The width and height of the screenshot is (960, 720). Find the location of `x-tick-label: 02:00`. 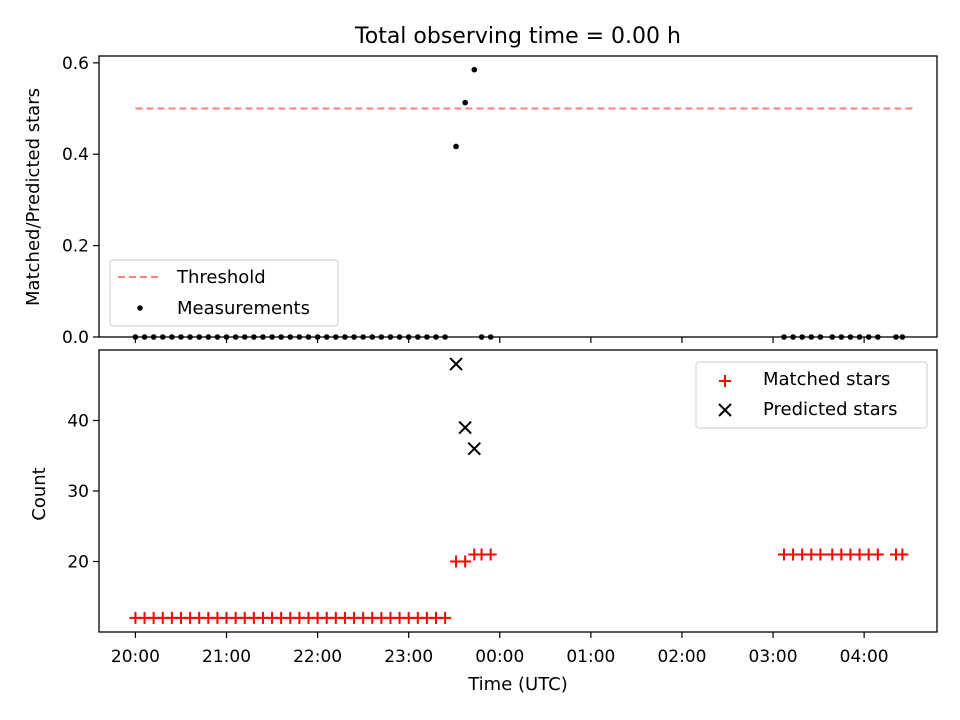

x-tick-label: 02:00 is located at coordinates (681, 657).